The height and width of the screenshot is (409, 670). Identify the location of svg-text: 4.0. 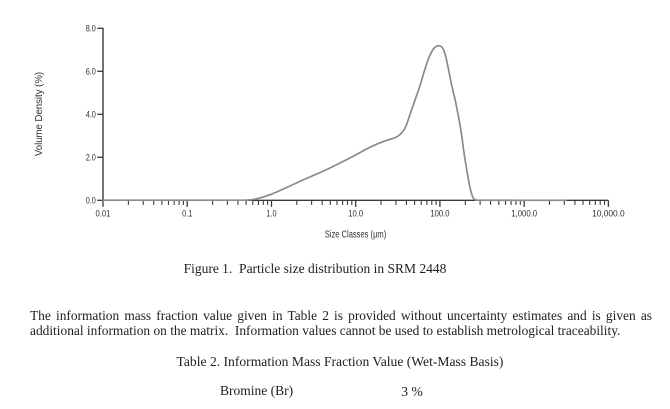
(91, 115).